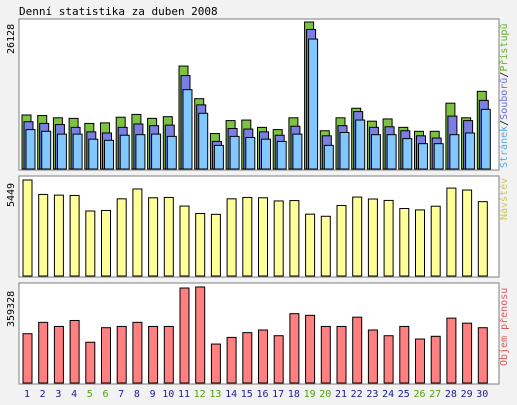 The height and width of the screenshot is (405, 517). What do you see at coordinates (356, 394) in the screenshot?
I see `day-label-22: 22` at bounding box center [356, 394].